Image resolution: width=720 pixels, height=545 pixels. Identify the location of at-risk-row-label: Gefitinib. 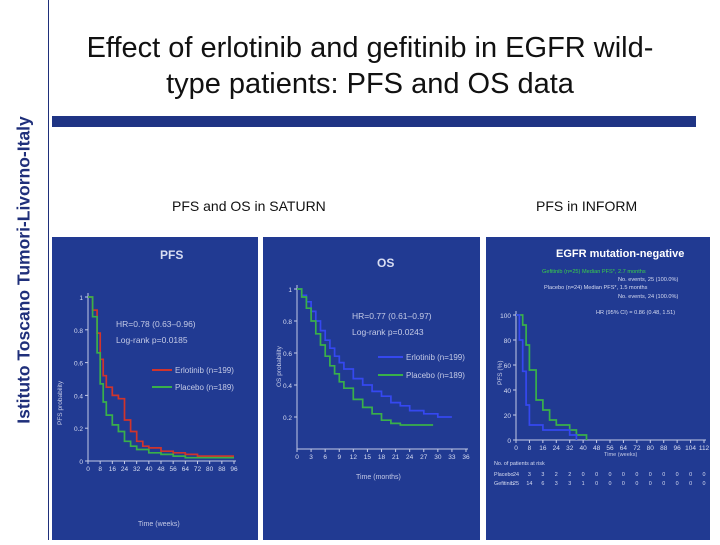
(504, 484).